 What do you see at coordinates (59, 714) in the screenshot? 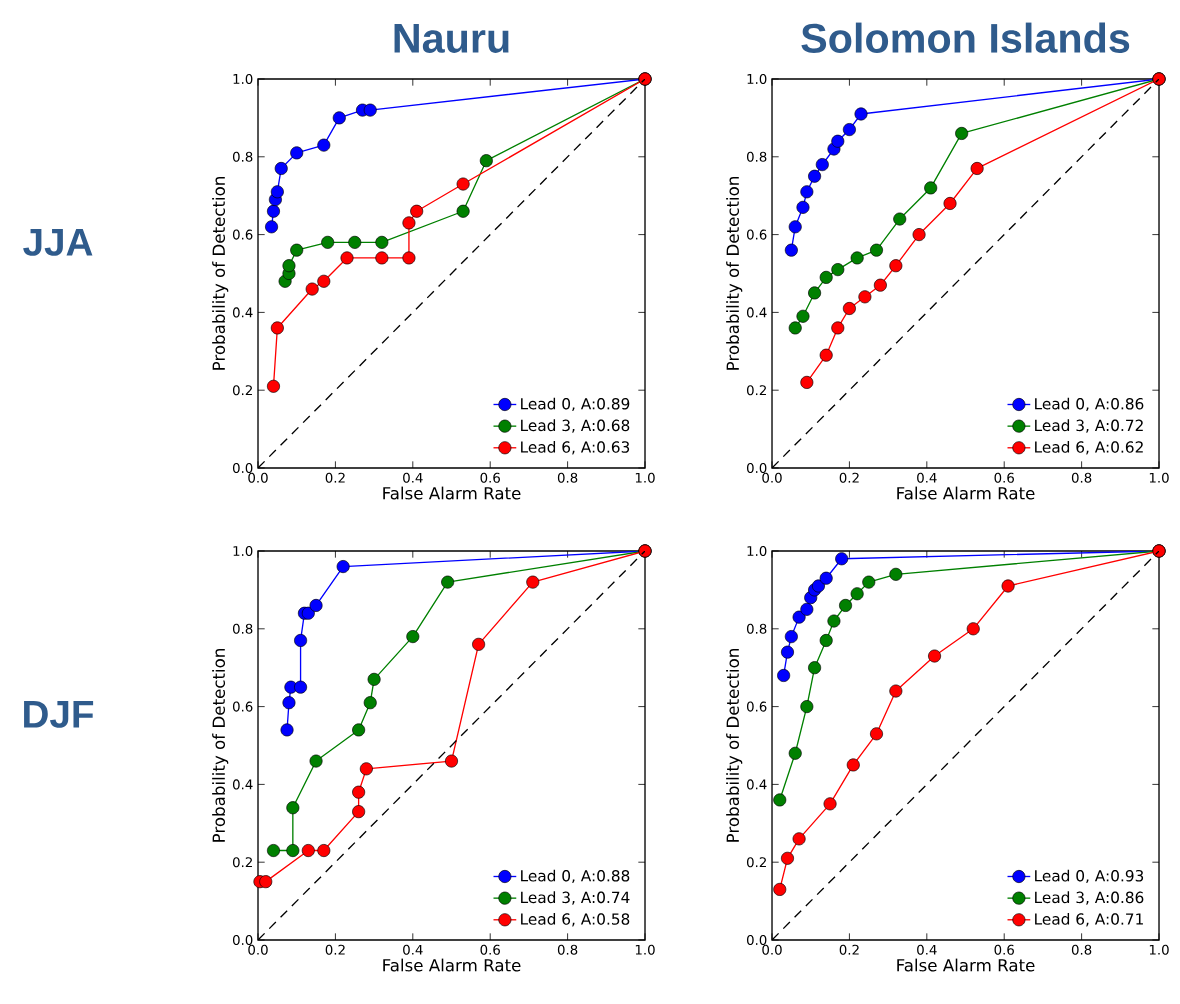
I see `text: DJF` at bounding box center [59, 714].